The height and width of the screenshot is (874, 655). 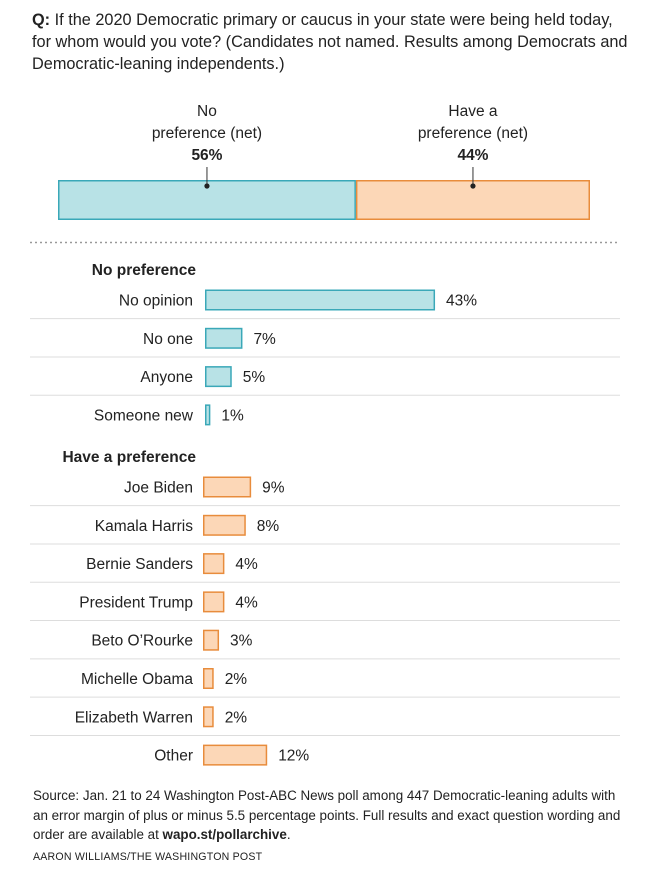 What do you see at coordinates (254, 377) in the screenshot?
I see `value-label: 5%` at bounding box center [254, 377].